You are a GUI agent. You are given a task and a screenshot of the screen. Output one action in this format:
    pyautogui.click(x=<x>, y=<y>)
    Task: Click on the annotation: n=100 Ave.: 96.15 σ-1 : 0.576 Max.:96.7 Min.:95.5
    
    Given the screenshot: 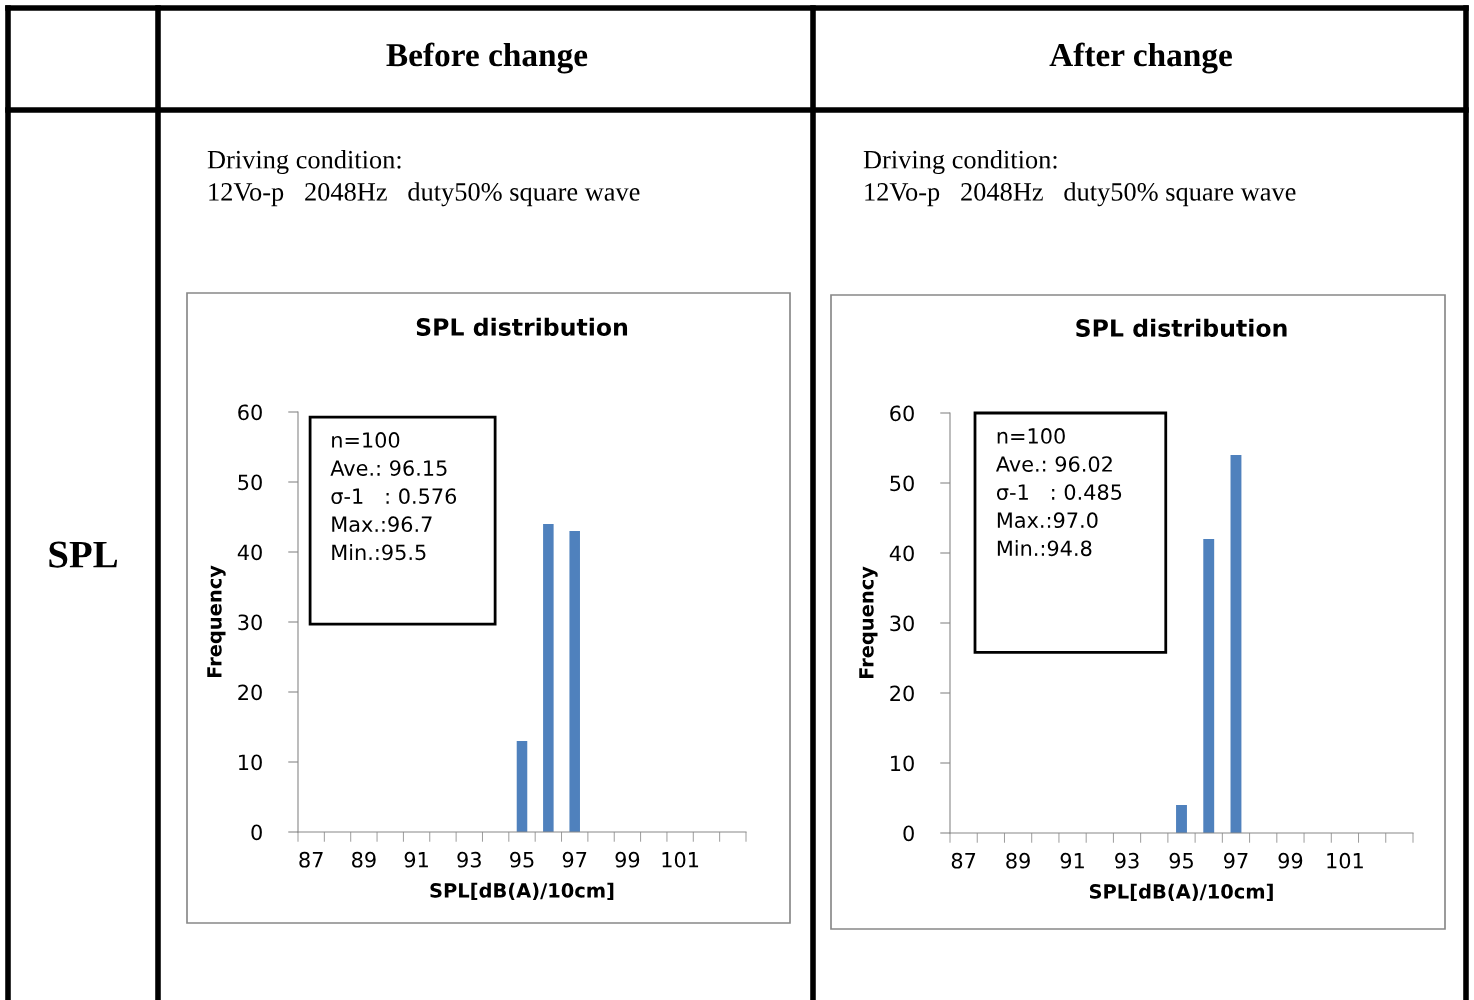 What is the action you would take?
    pyautogui.click(x=393, y=496)
    